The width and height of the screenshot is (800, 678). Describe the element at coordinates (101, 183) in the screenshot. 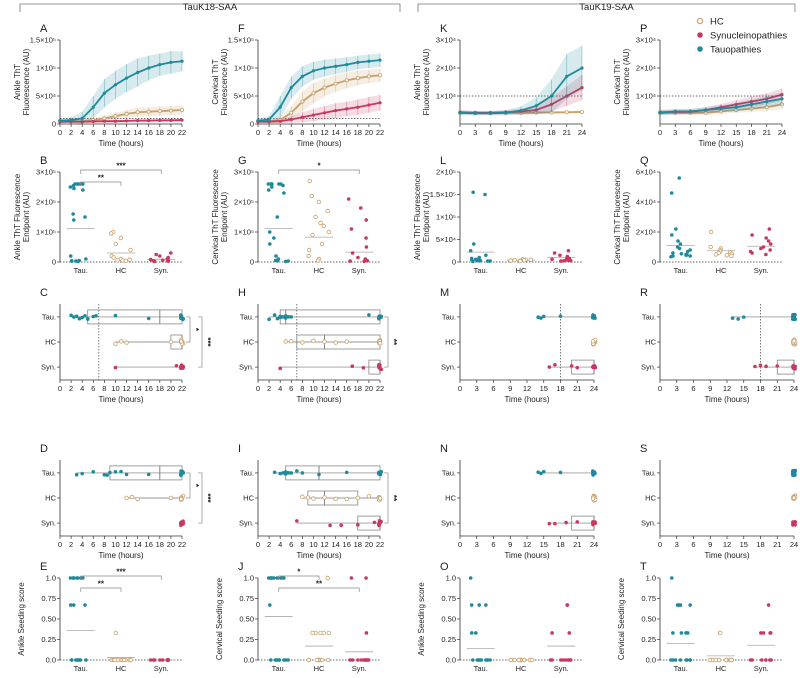

I see `significance-bracket` at that location.